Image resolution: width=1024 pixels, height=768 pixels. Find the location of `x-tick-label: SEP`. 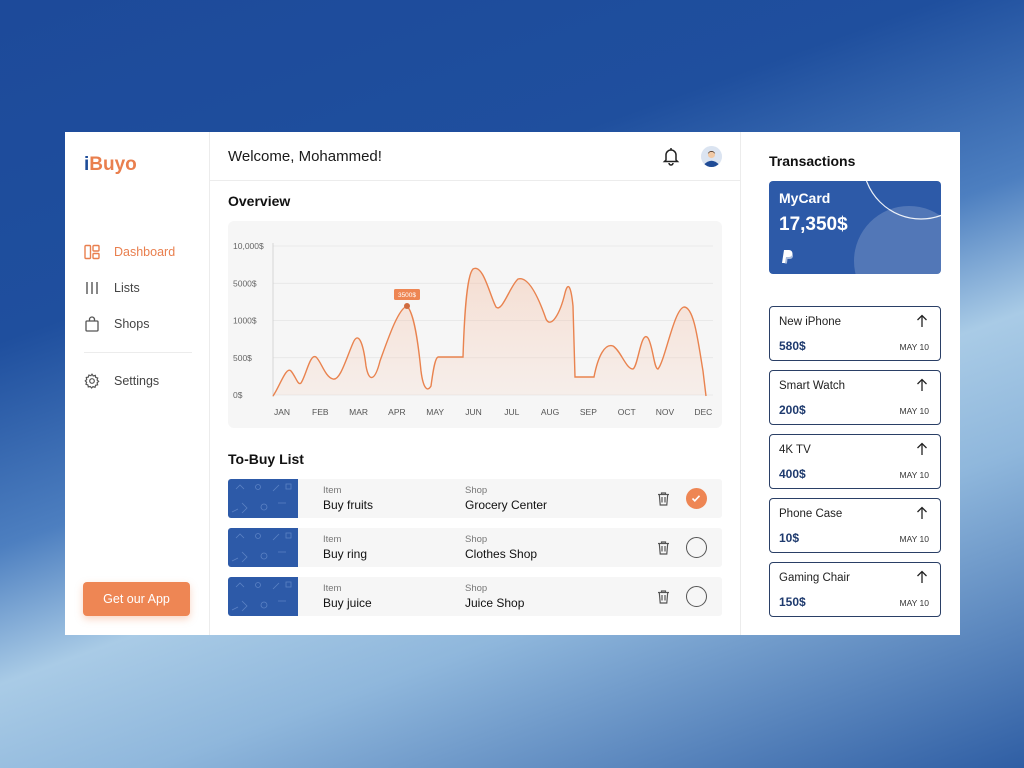

x-tick-label: SEP is located at coordinates (588, 412).